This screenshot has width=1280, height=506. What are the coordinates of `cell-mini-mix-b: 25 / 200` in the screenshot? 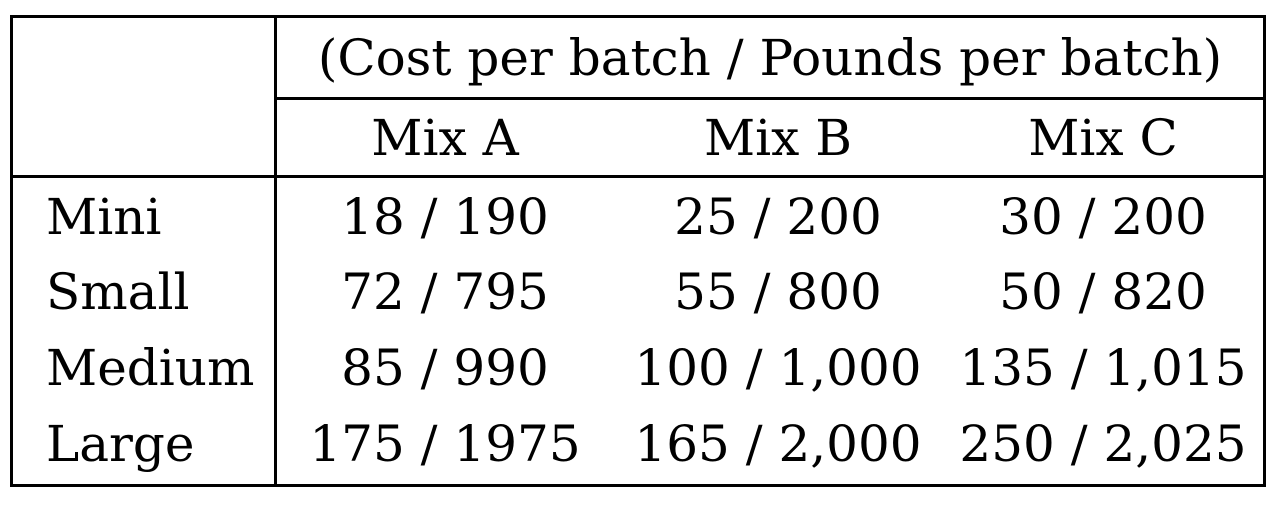 It's located at (778, 217).